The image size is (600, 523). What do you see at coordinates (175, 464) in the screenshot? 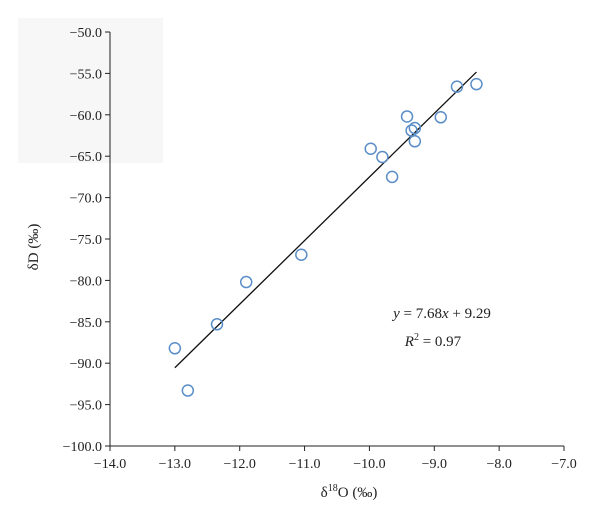
I see `x-tick-label: −13.0` at bounding box center [175, 464].